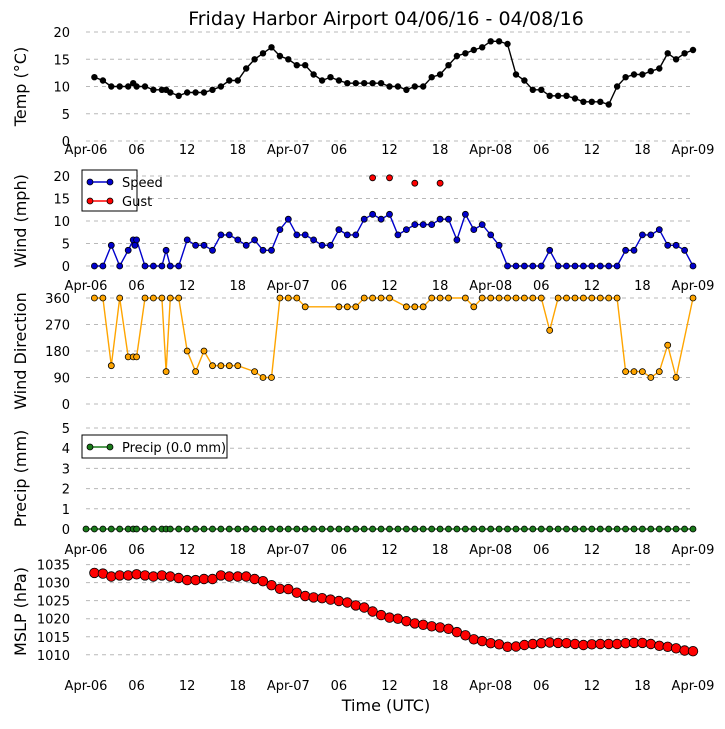 The image size is (725, 729). I want to click on y-tick-label: 4, so click(66, 449).